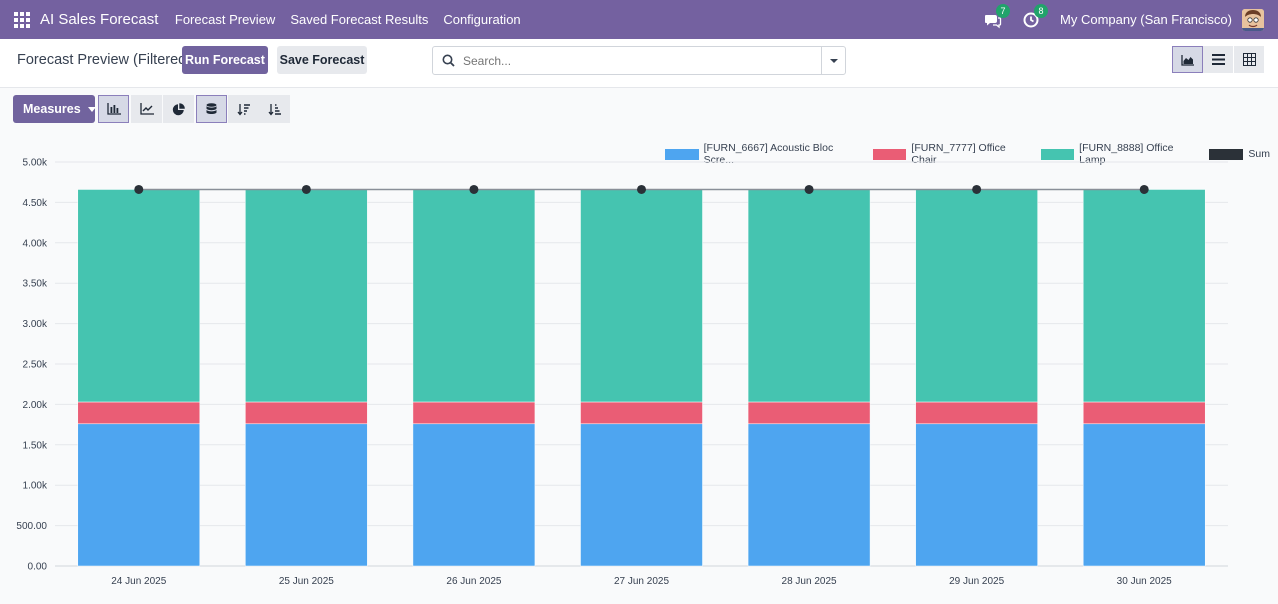 This screenshot has width=1278, height=604. I want to click on y-tick-label: 4.50k, so click(35, 203).